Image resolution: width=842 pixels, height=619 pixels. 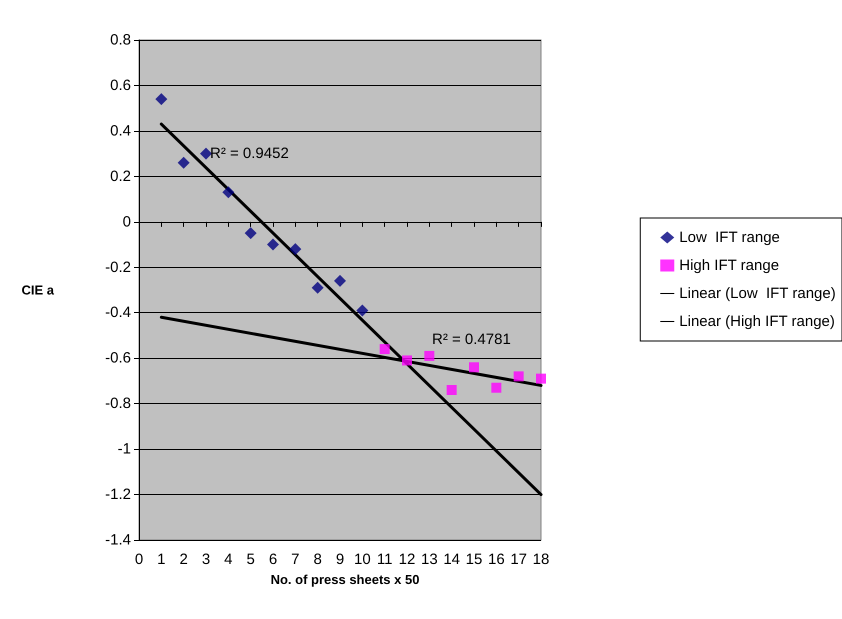 What do you see at coordinates (139, 559) in the screenshot?
I see `x-tick-label: 0` at bounding box center [139, 559].